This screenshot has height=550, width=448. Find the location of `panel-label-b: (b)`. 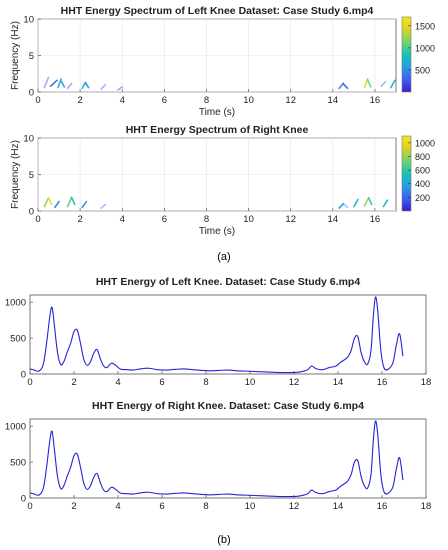

panel-label-b: (b) is located at coordinates (223, 540).